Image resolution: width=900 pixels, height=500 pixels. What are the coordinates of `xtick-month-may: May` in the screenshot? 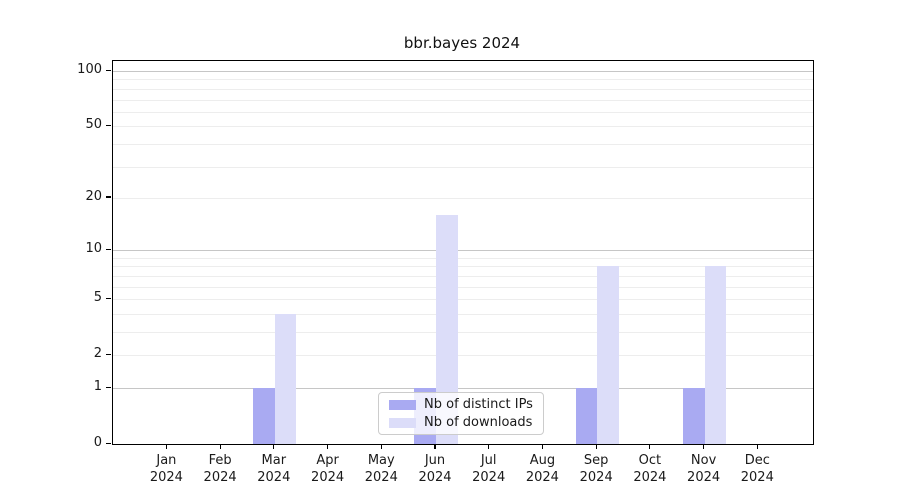 It's located at (381, 460).